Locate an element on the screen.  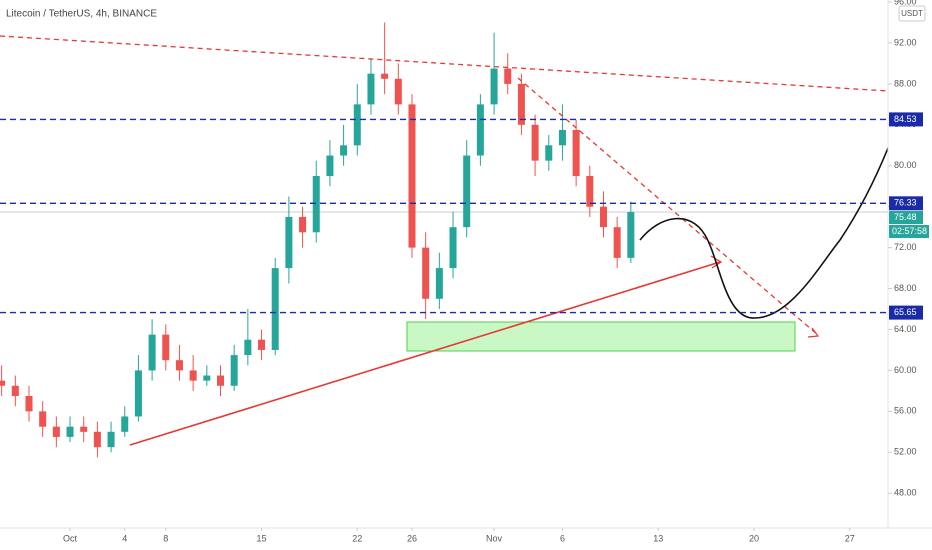
last-price-label: 75.48 is located at coordinates (905, 217).